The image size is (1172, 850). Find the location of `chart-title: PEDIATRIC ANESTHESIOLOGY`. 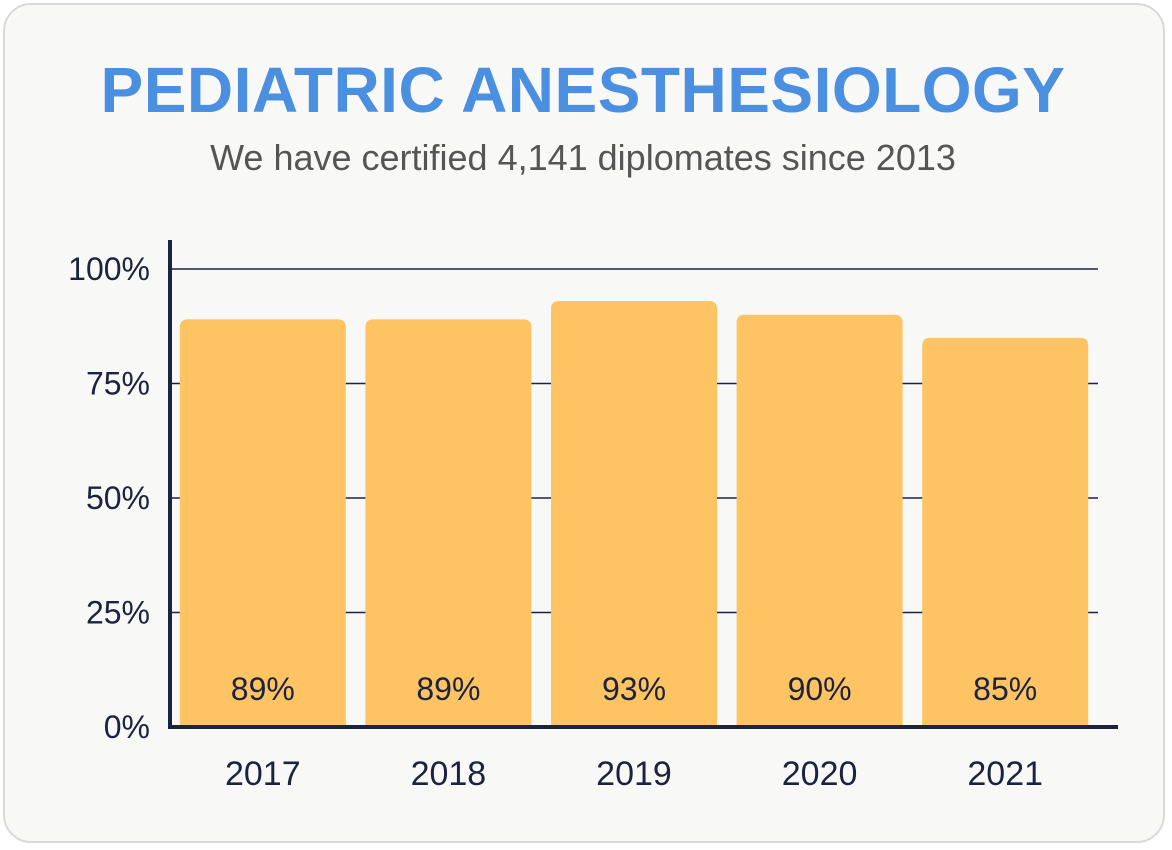

chart-title: PEDIATRIC ANESTHESIOLOGY is located at coordinates (583, 90).